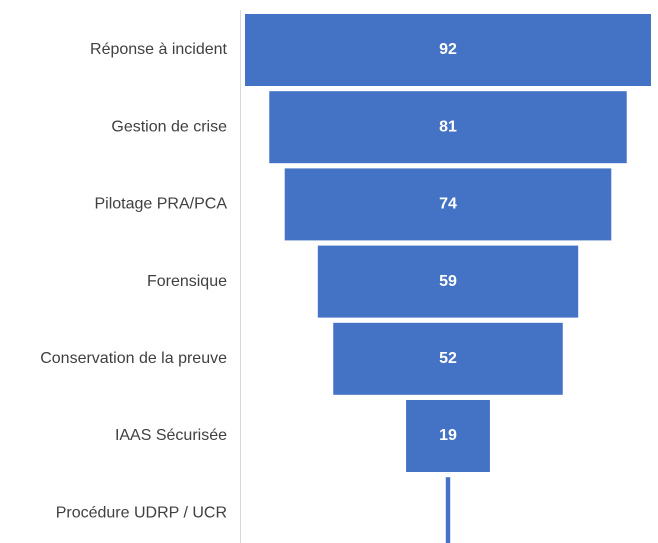  Describe the element at coordinates (187, 281) in the screenshot. I see `category-label: Forensique` at that location.